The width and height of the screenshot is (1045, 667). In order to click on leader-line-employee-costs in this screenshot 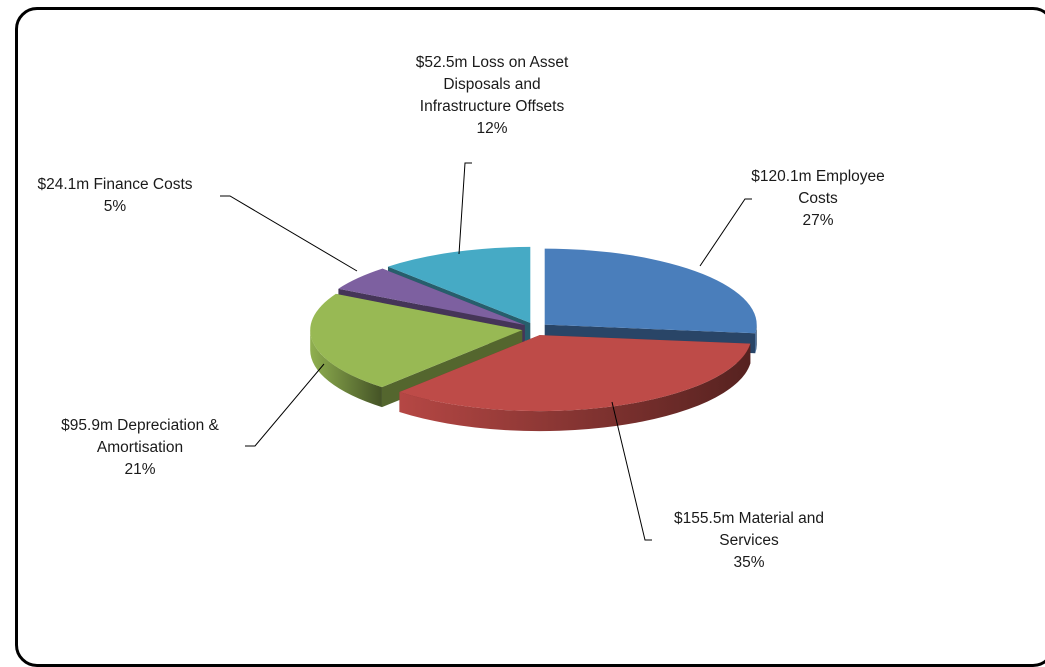, I will do `click(725, 232)`.